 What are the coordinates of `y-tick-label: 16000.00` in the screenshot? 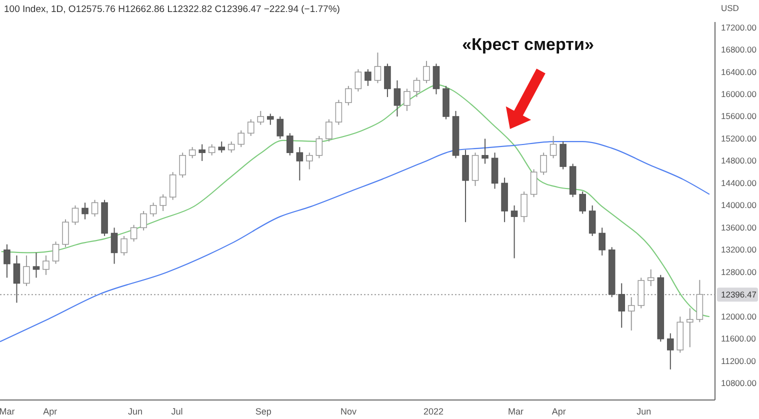 It's located at (739, 93).